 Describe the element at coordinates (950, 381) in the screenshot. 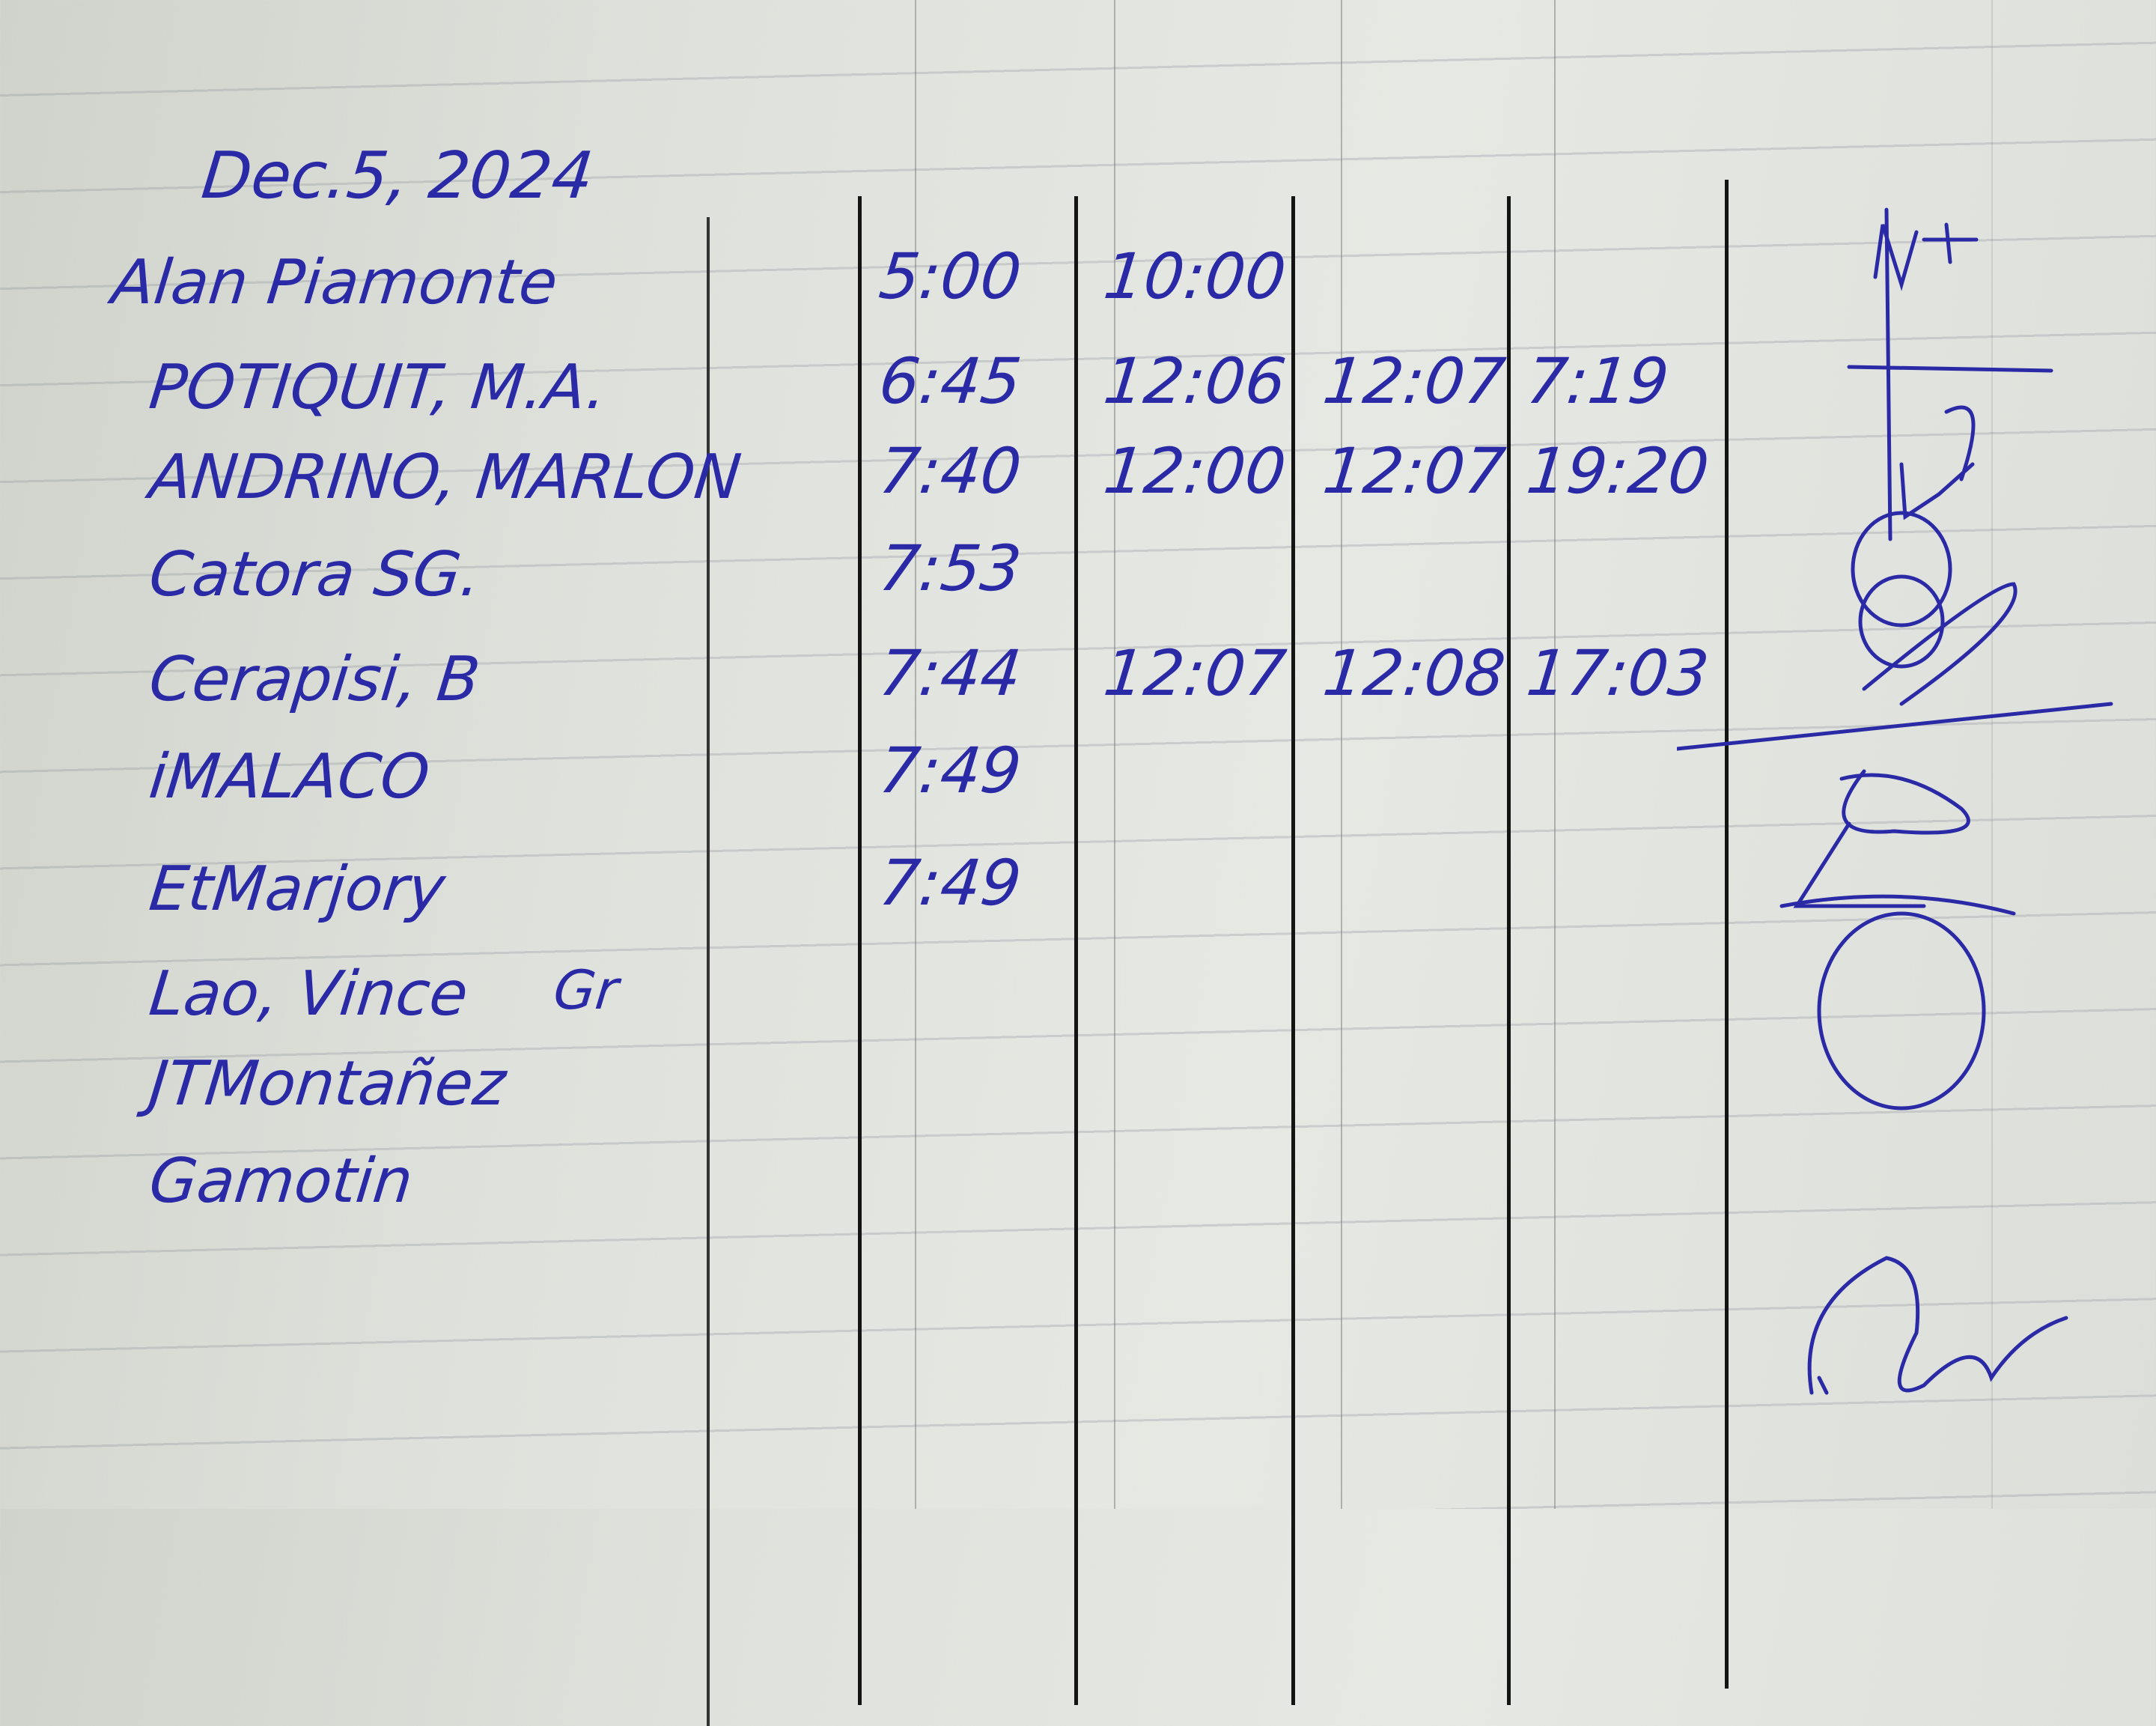

I see `time-in-am: 6:45` at that location.